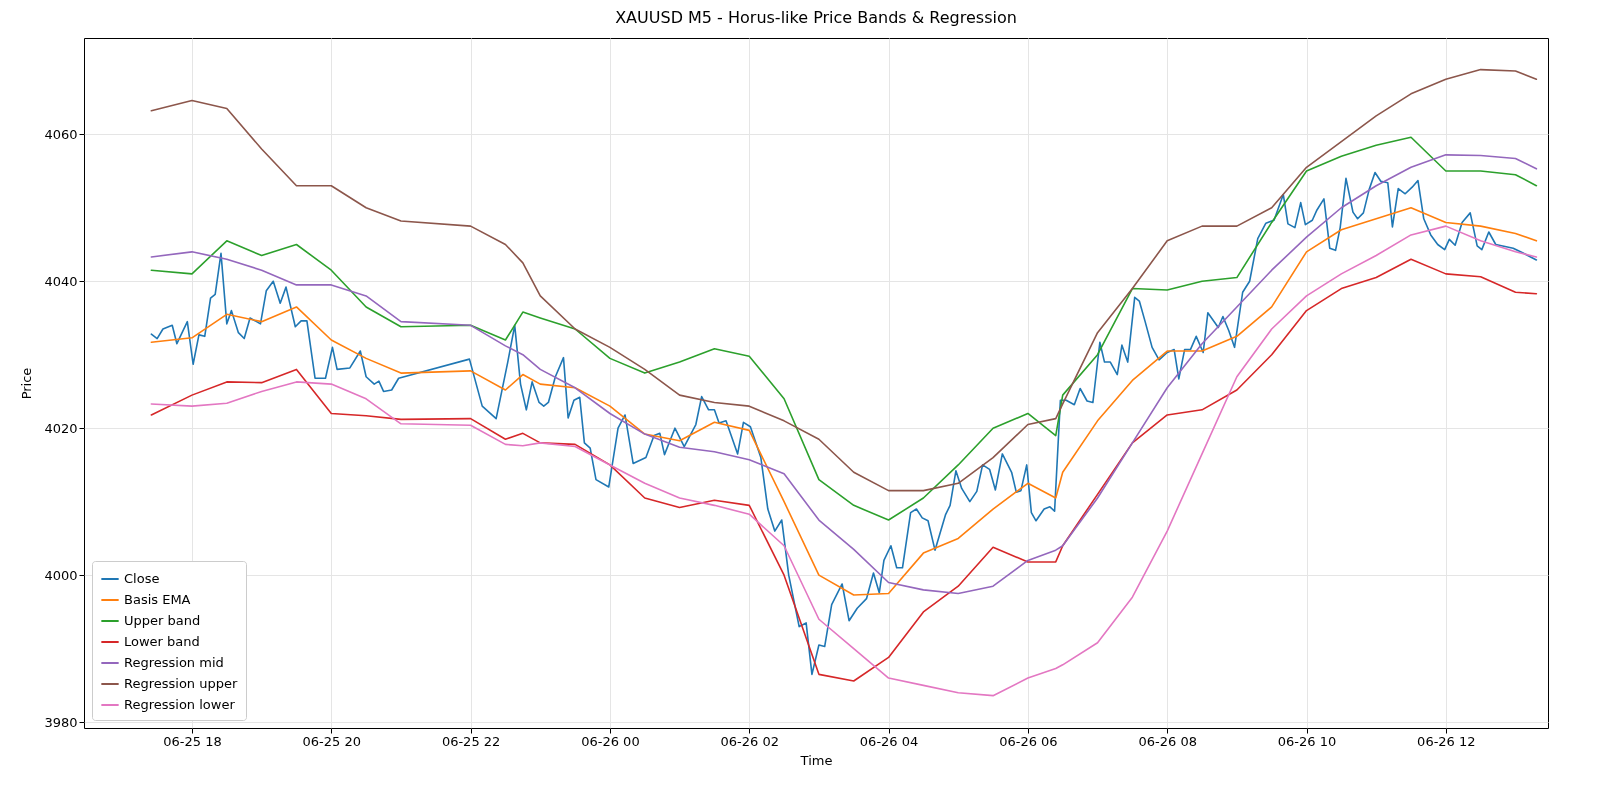  I want to click on legend-label: Basis EMA, so click(157, 599).